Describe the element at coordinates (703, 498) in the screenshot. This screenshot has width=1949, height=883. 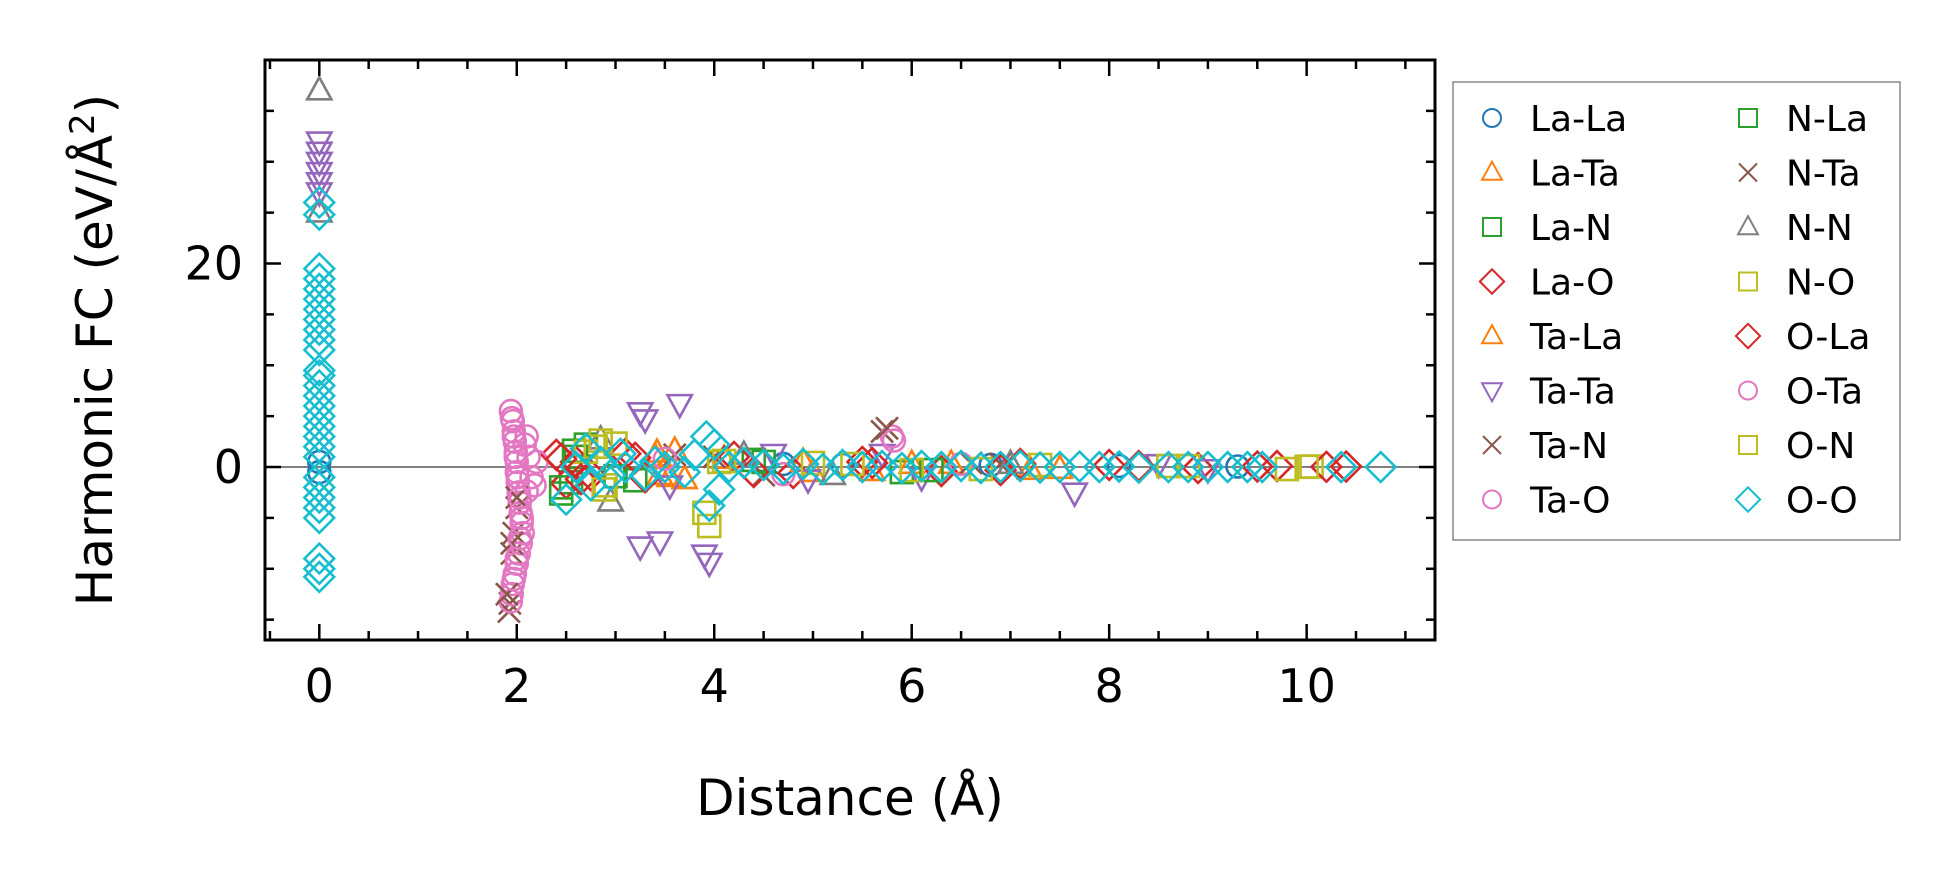
I see `series-O-Ta` at that location.